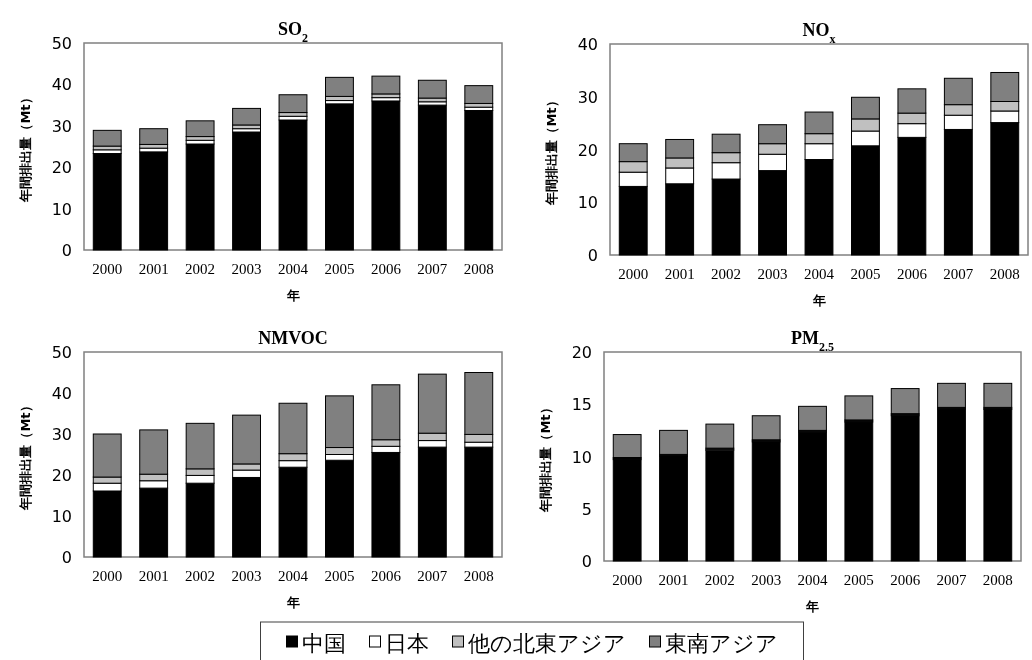  What do you see at coordinates (406, 643) in the screenshot?
I see `legend-label: 日本` at bounding box center [406, 643].